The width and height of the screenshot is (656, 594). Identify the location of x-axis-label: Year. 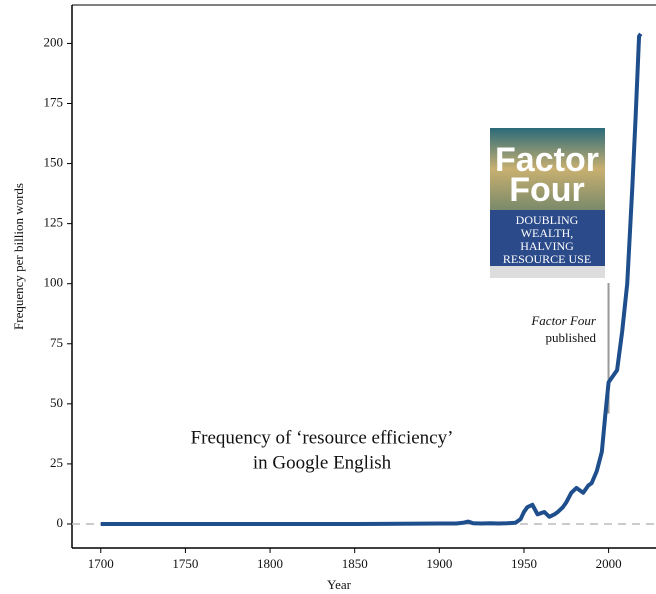
(339, 584).